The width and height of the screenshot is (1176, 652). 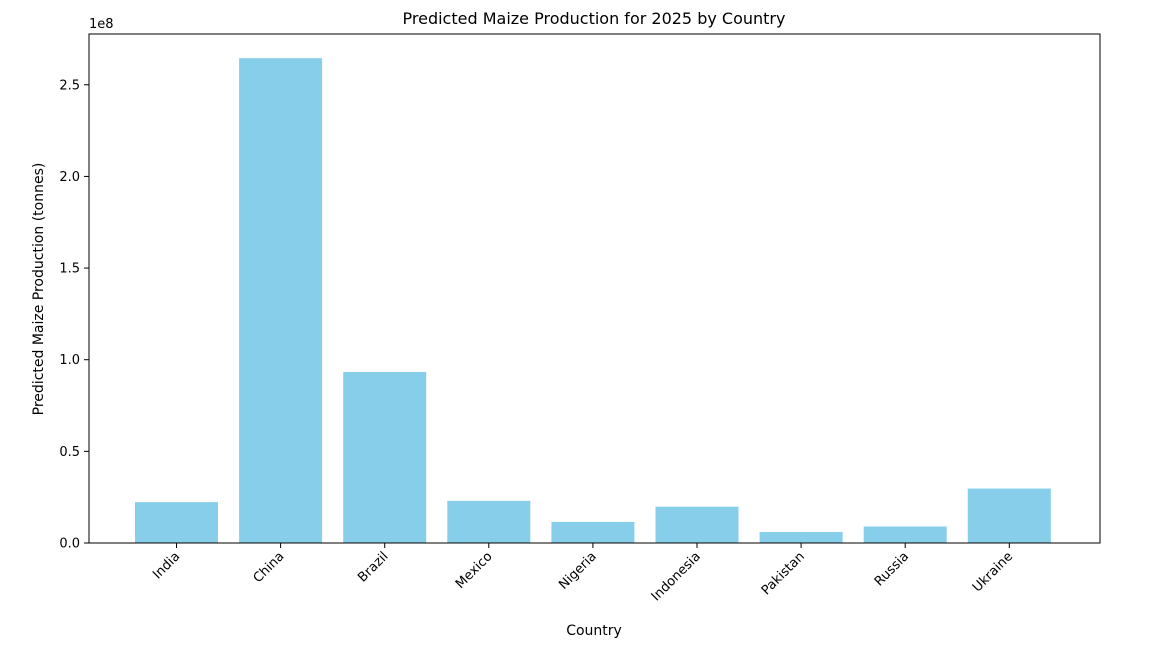 What do you see at coordinates (269, 567) in the screenshot?
I see `x-tick-label: China` at bounding box center [269, 567].